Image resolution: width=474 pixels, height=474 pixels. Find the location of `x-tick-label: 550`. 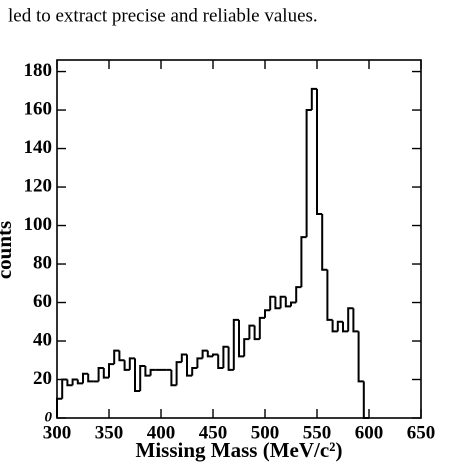

x-tick-label: 550 is located at coordinates (317, 432).